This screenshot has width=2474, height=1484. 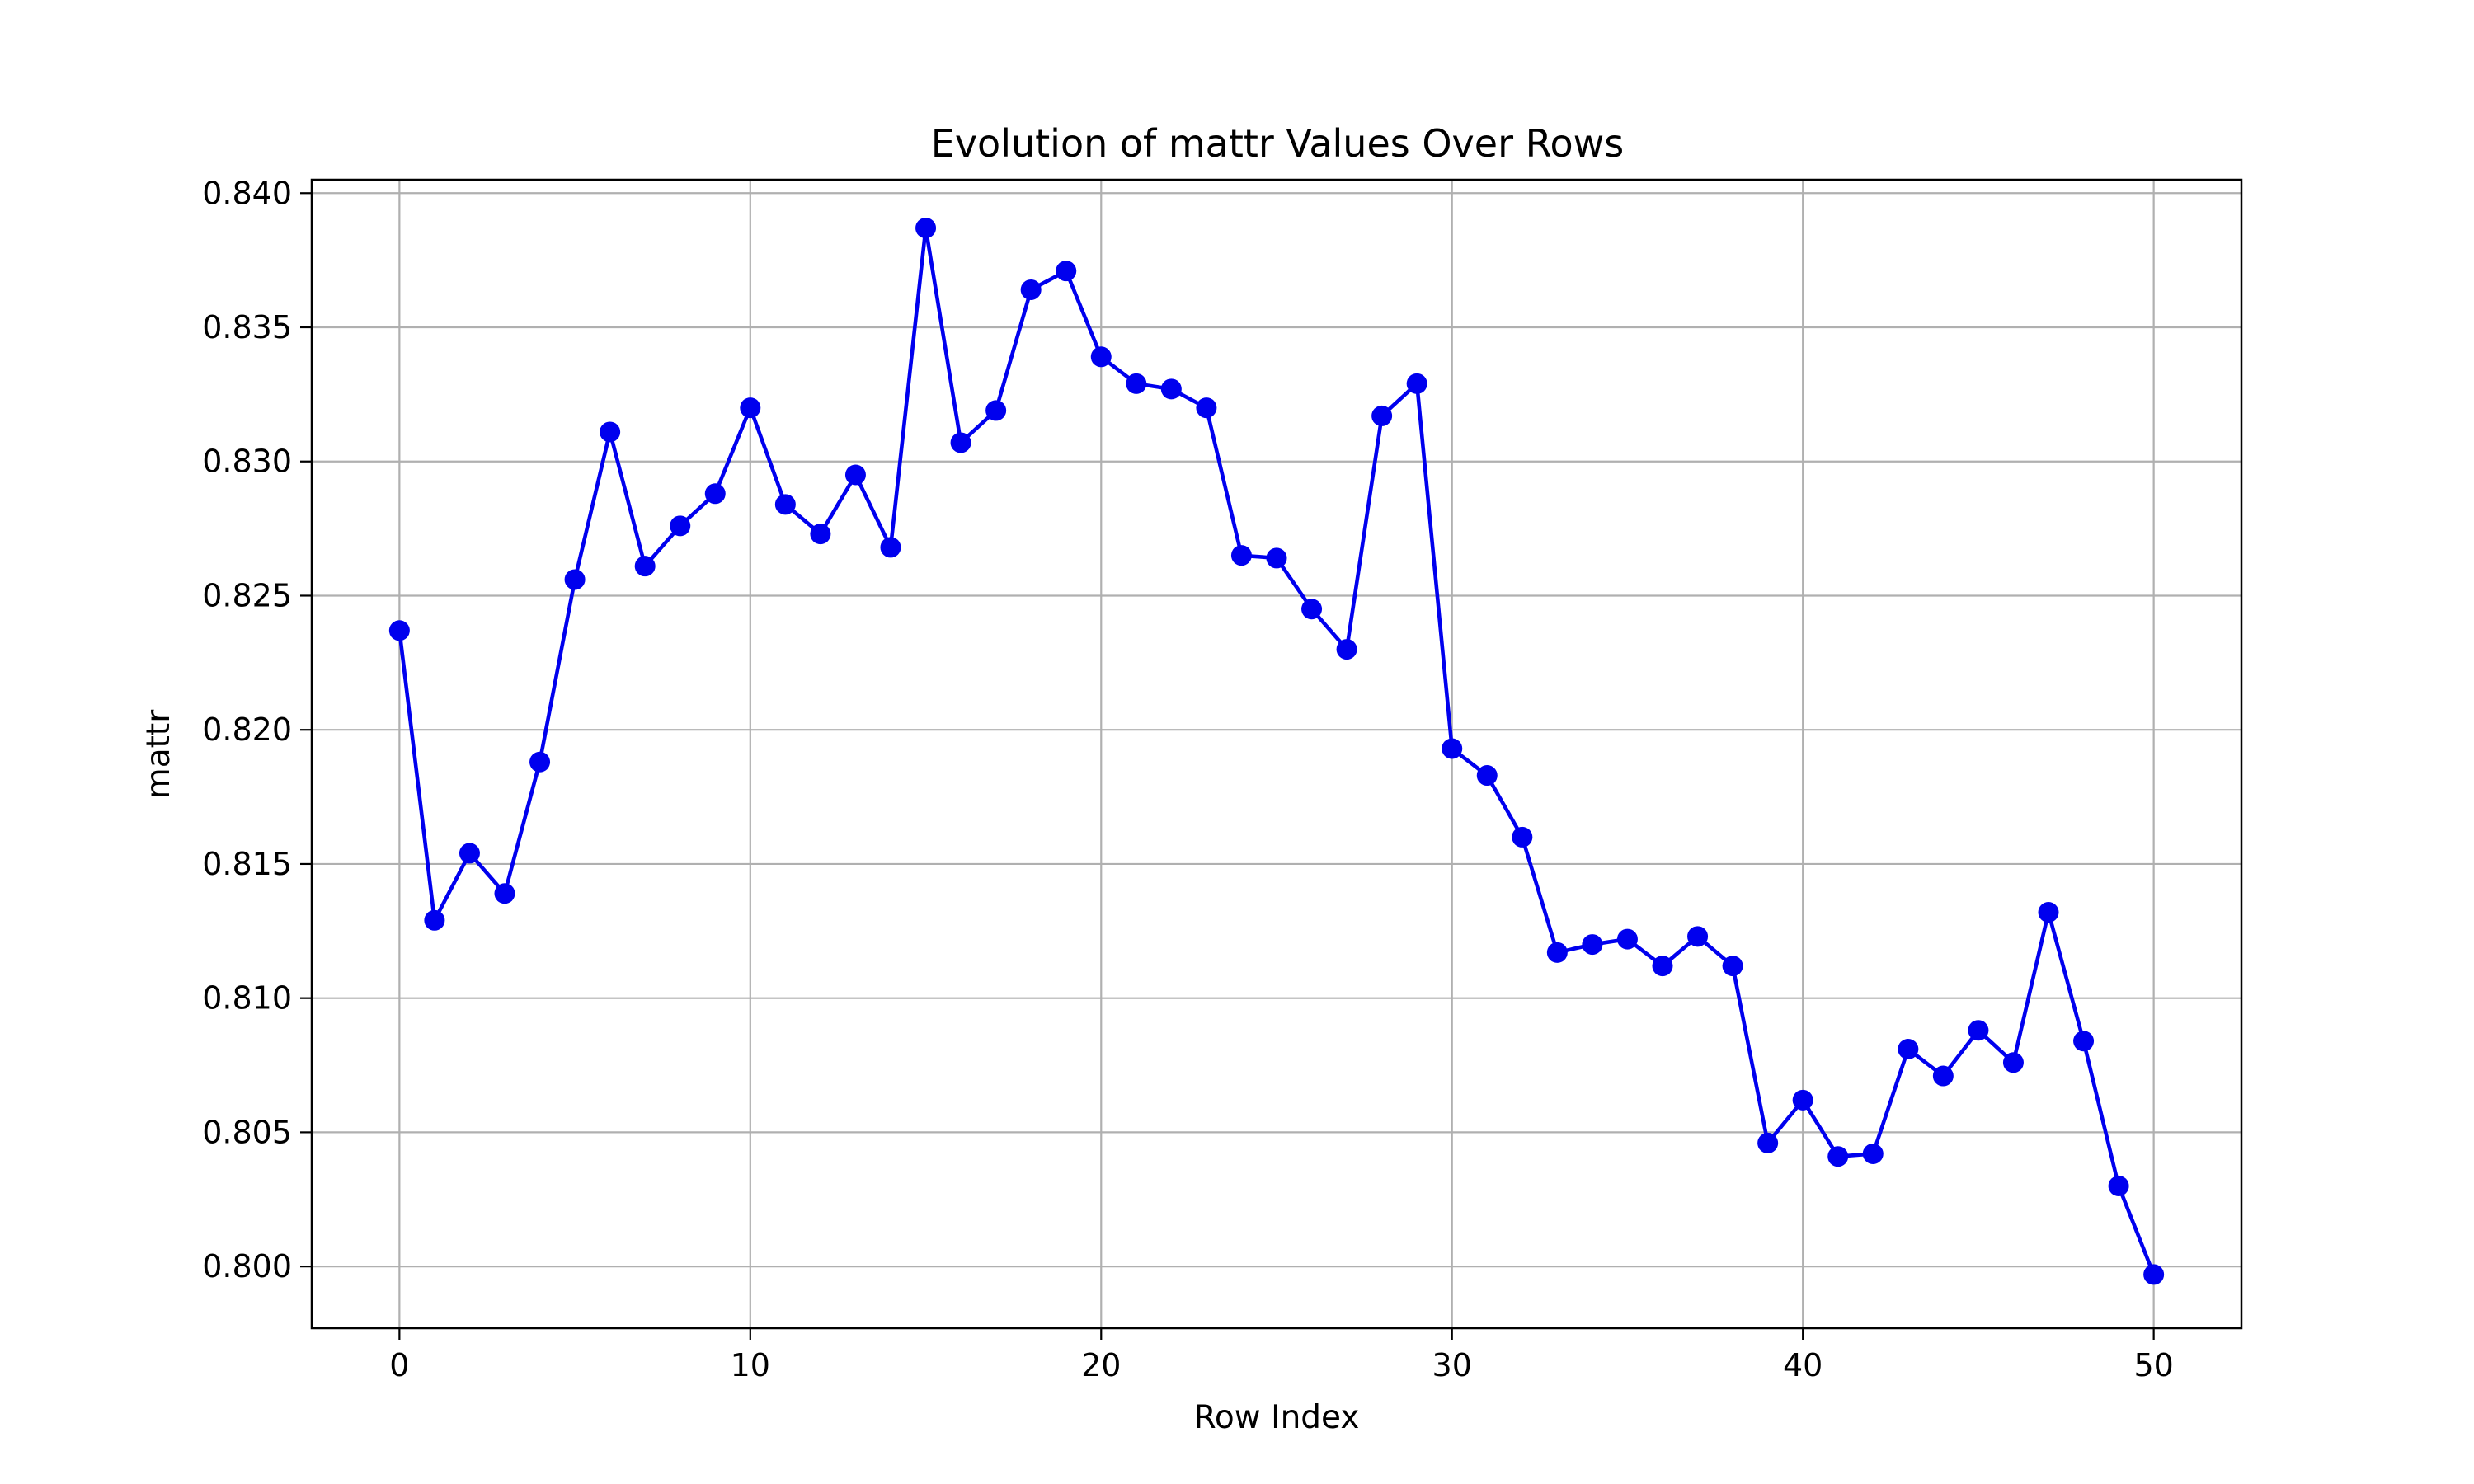 I want to click on y-tick-label: 0.840, so click(x=247, y=193).